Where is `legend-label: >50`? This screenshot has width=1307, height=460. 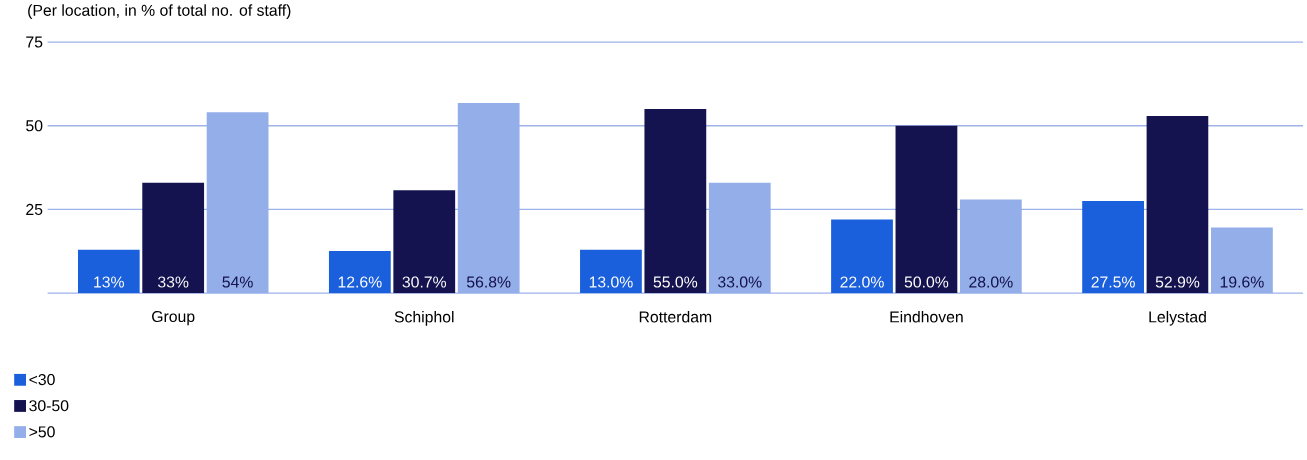
legend-label: >50 is located at coordinates (42, 432).